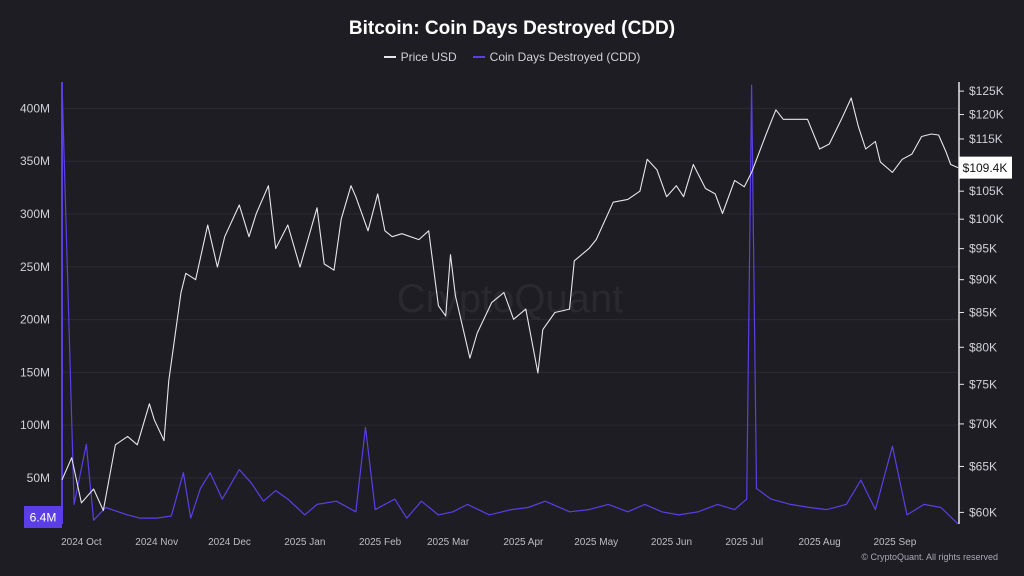  What do you see at coordinates (983, 280) in the screenshot?
I see `right-tick-label: $90K` at bounding box center [983, 280].